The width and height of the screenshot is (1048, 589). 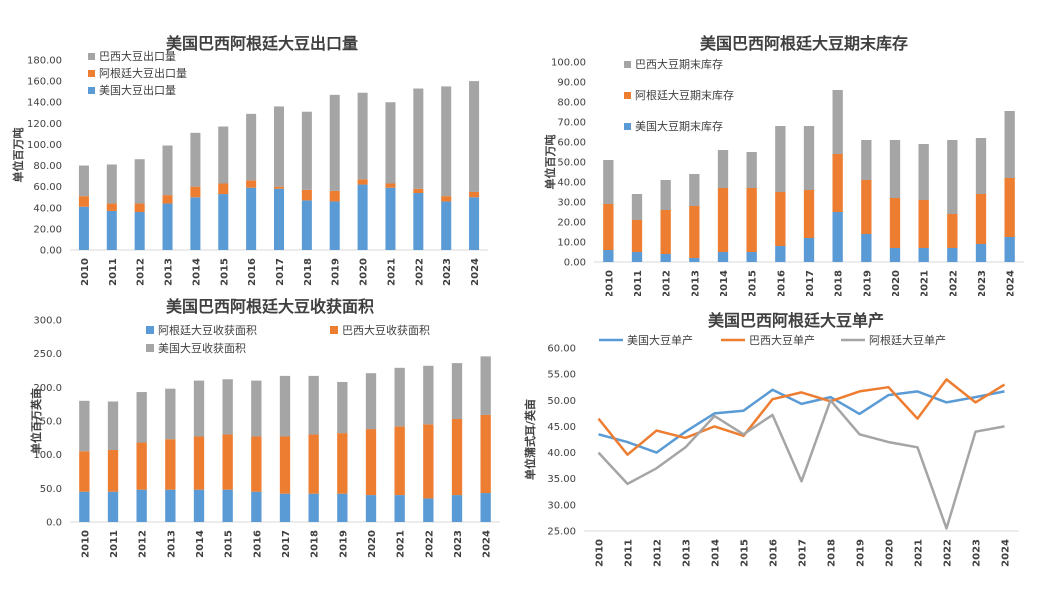 What do you see at coordinates (796, 320) in the screenshot?
I see `chart-title: 美国巴西阿根廷大豆单产` at bounding box center [796, 320].